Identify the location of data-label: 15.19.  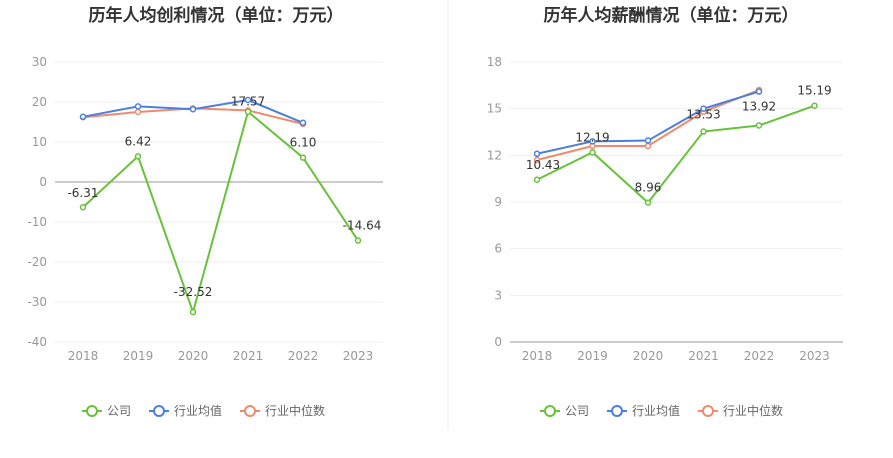
(814, 91).